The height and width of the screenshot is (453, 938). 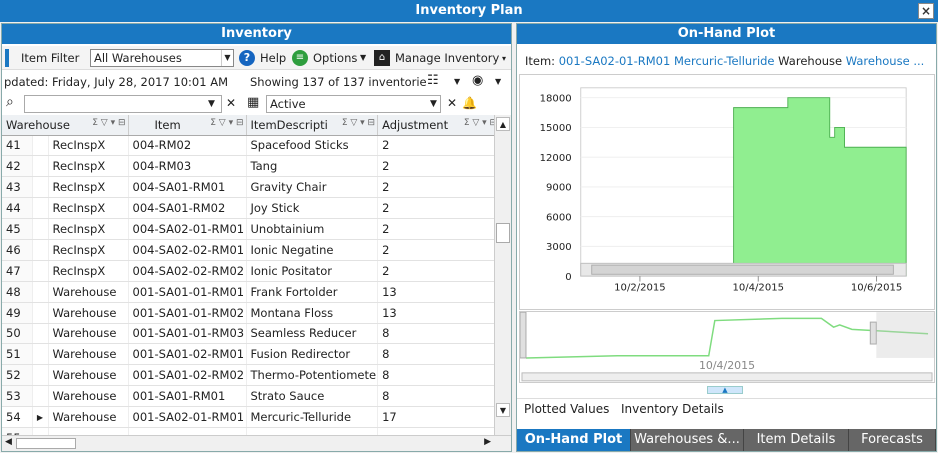 What do you see at coordinates (504, 58) in the screenshot?
I see `toolbar-overflow-icon: ▾` at bounding box center [504, 58].